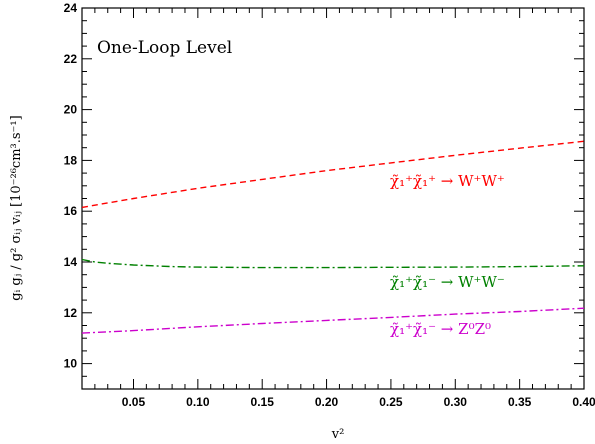 The image size is (595, 444). What do you see at coordinates (71, 262) in the screenshot?
I see `y-tick-label: 14` at bounding box center [71, 262].